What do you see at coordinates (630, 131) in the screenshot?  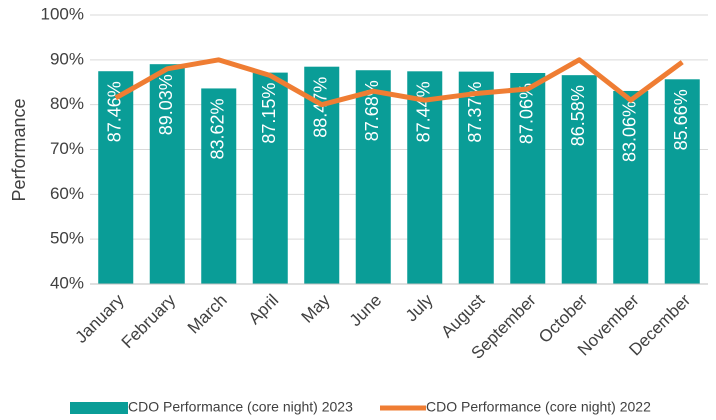 I see `data-label: 83.06%` at bounding box center [630, 131].